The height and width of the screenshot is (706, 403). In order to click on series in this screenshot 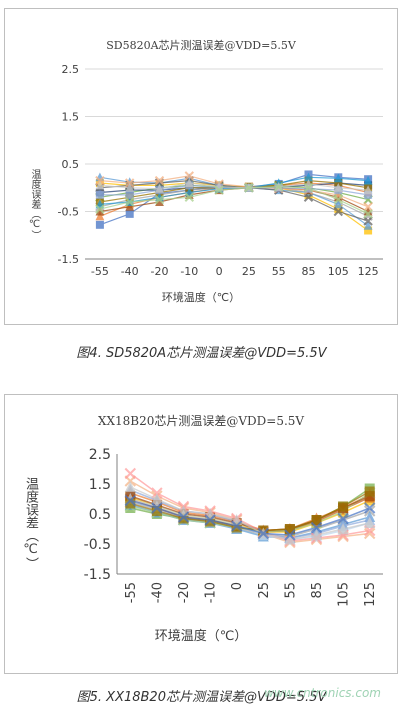, I will do `click(250, 517)`.